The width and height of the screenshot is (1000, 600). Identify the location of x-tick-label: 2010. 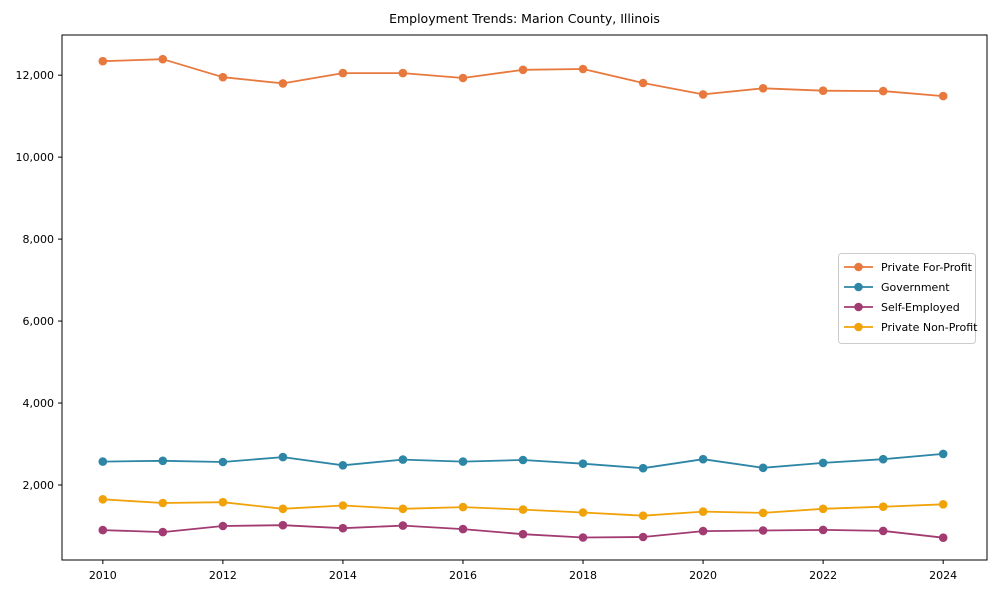
(103, 575).